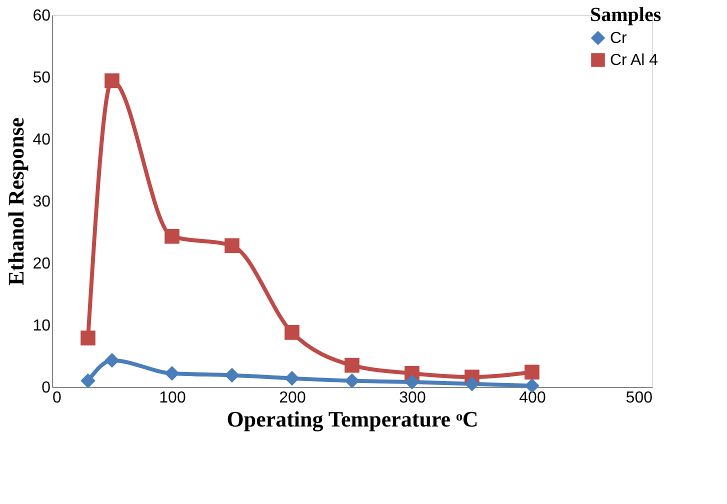 The image size is (727, 504). Describe the element at coordinates (41, 264) in the screenshot. I see `y-tick-label: 20` at that location.